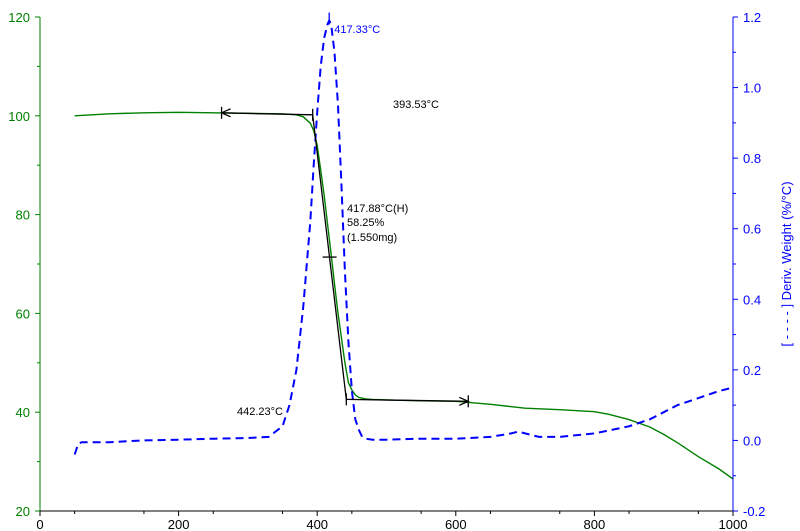 This screenshot has width=800, height=531. I want to click on x-tick-label: 0, so click(39, 524).